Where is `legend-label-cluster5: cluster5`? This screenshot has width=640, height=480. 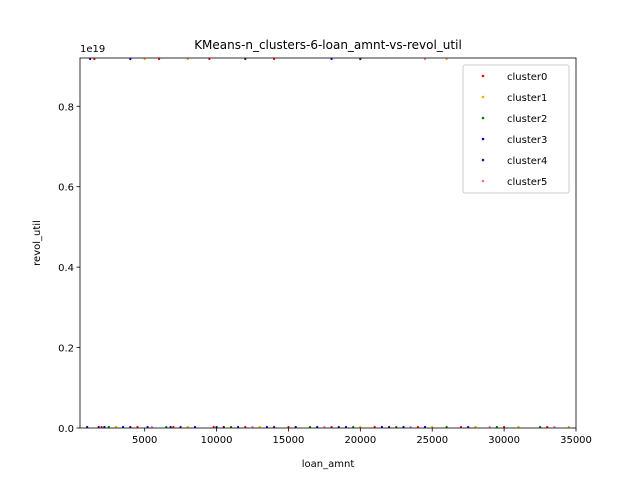 legend-label-cluster5: cluster5 is located at coordinates (527, 182).